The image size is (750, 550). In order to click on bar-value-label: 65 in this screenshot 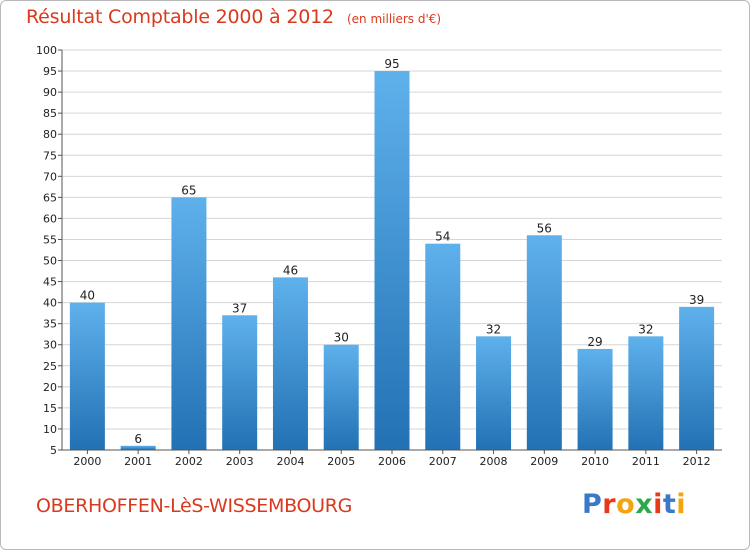, I will do `click(188, 190)`.